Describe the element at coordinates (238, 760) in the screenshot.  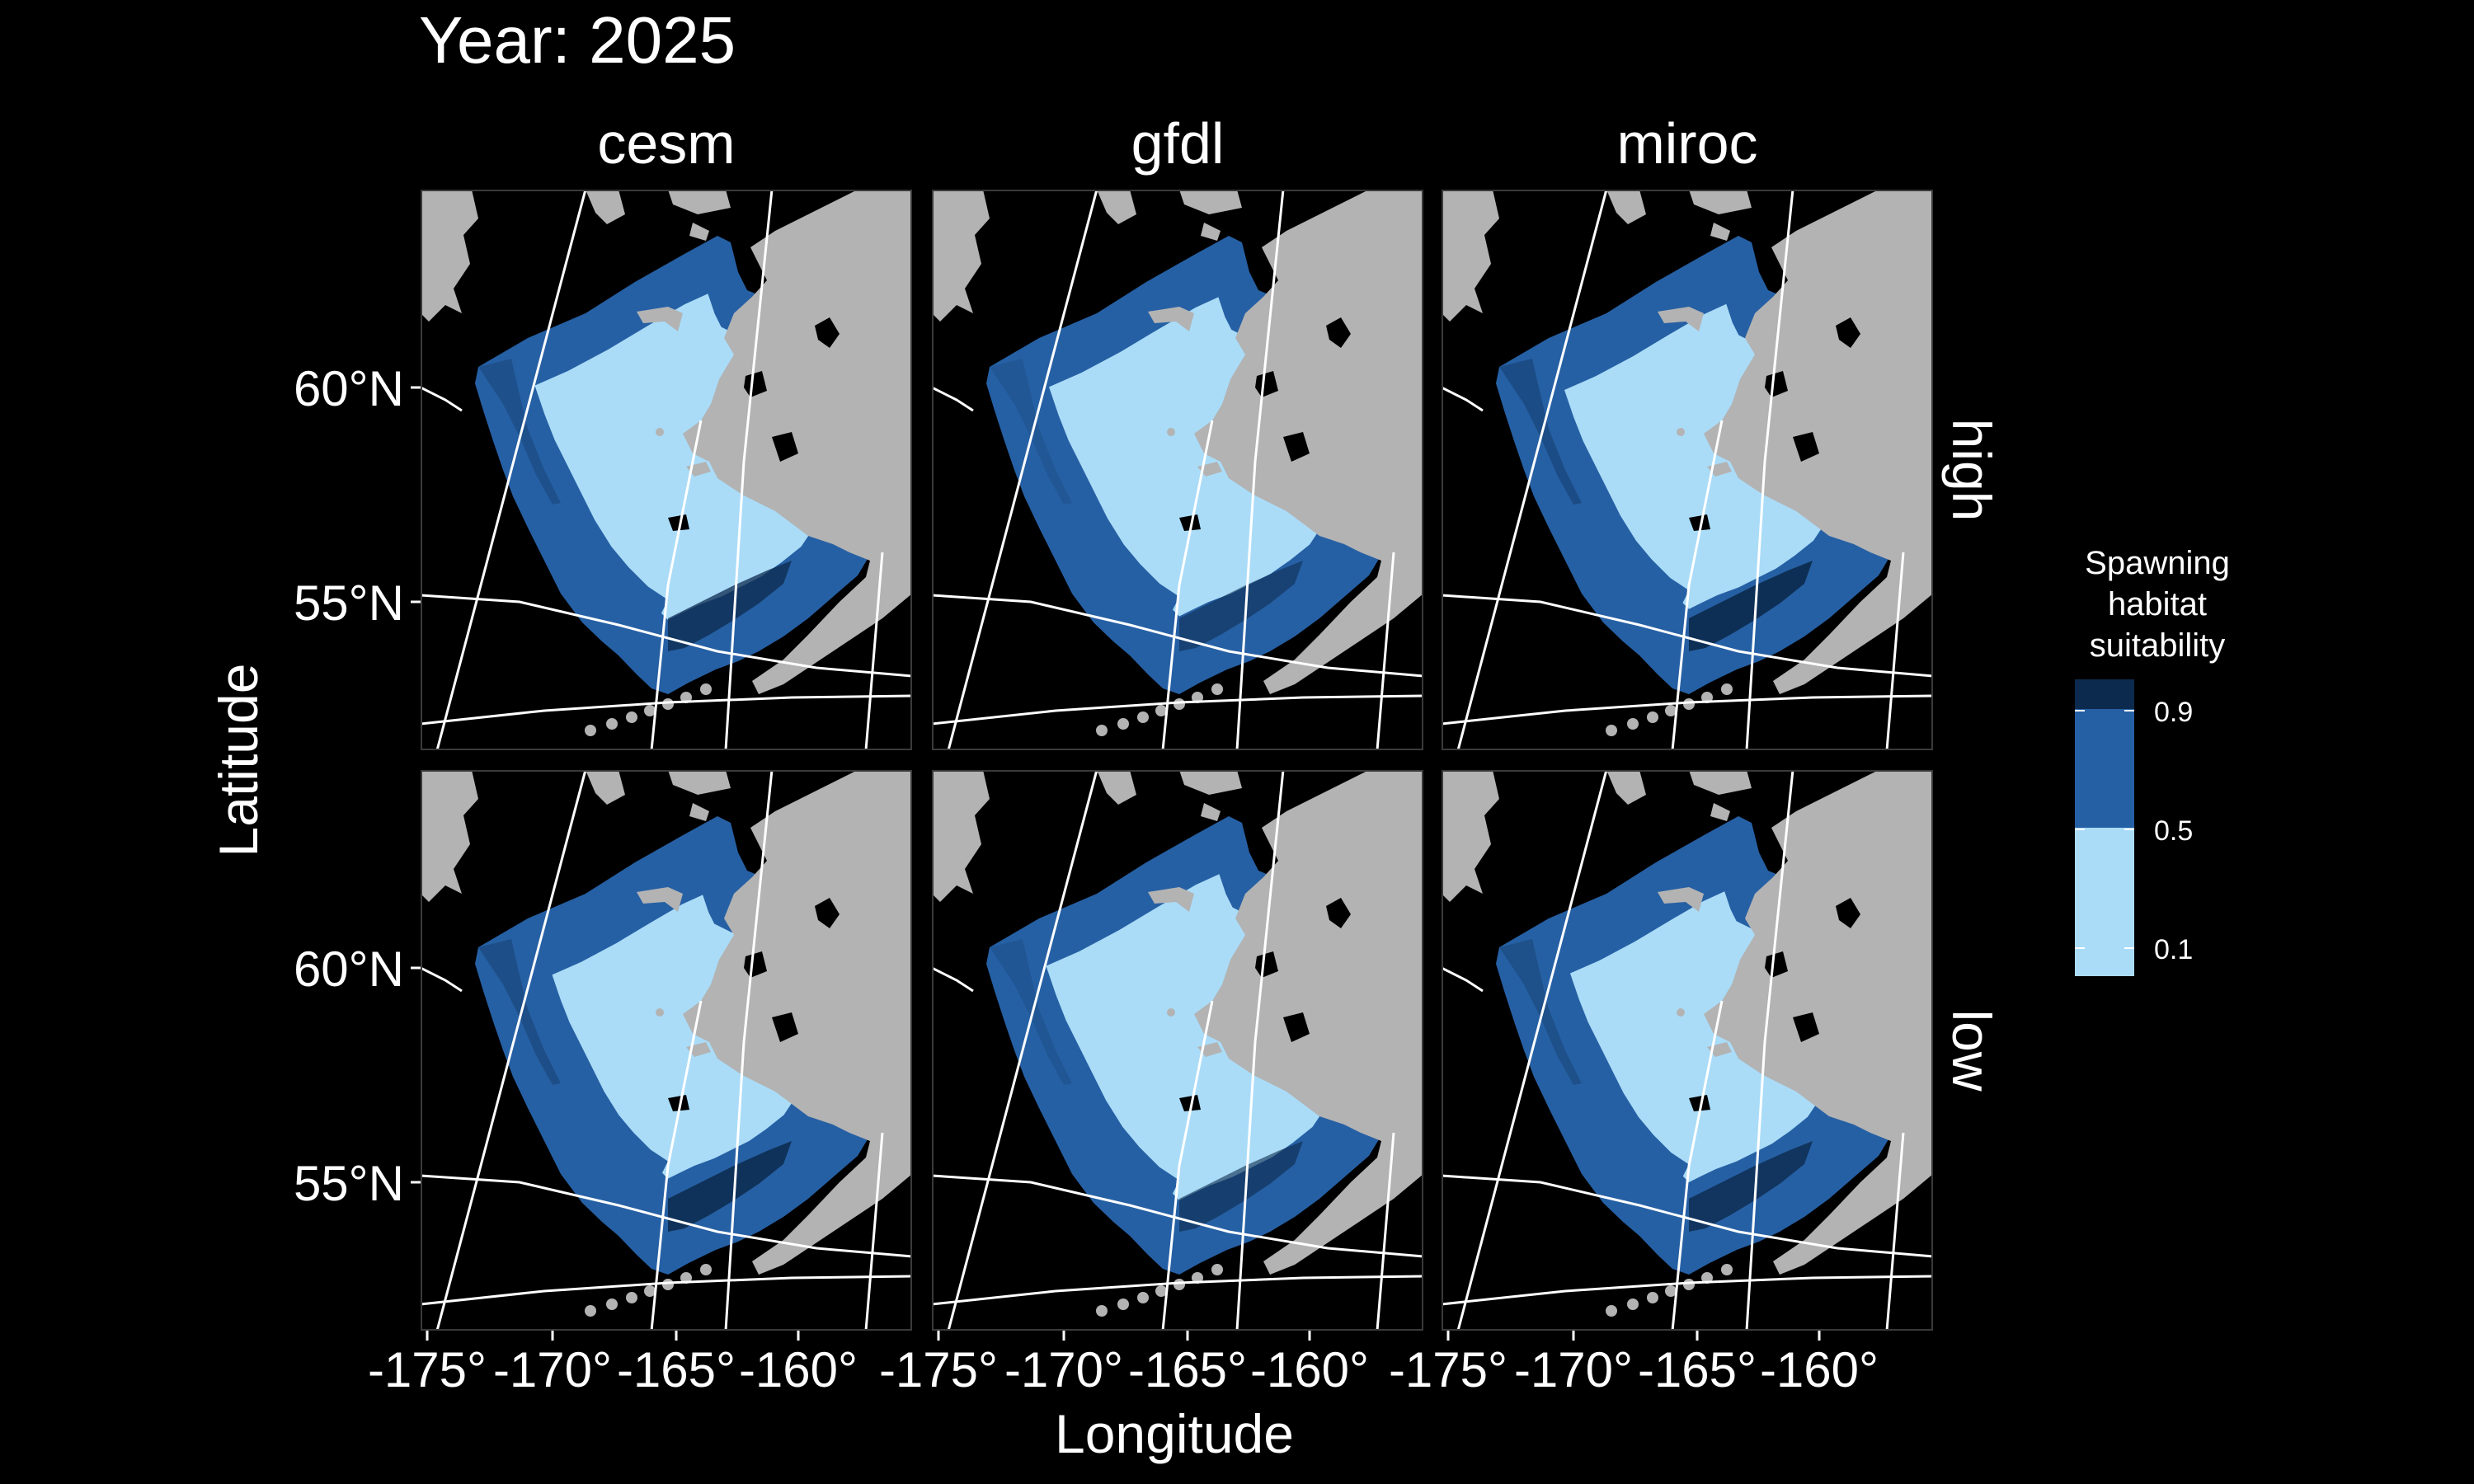
I see `y-axis-title: Latitude` at that location.